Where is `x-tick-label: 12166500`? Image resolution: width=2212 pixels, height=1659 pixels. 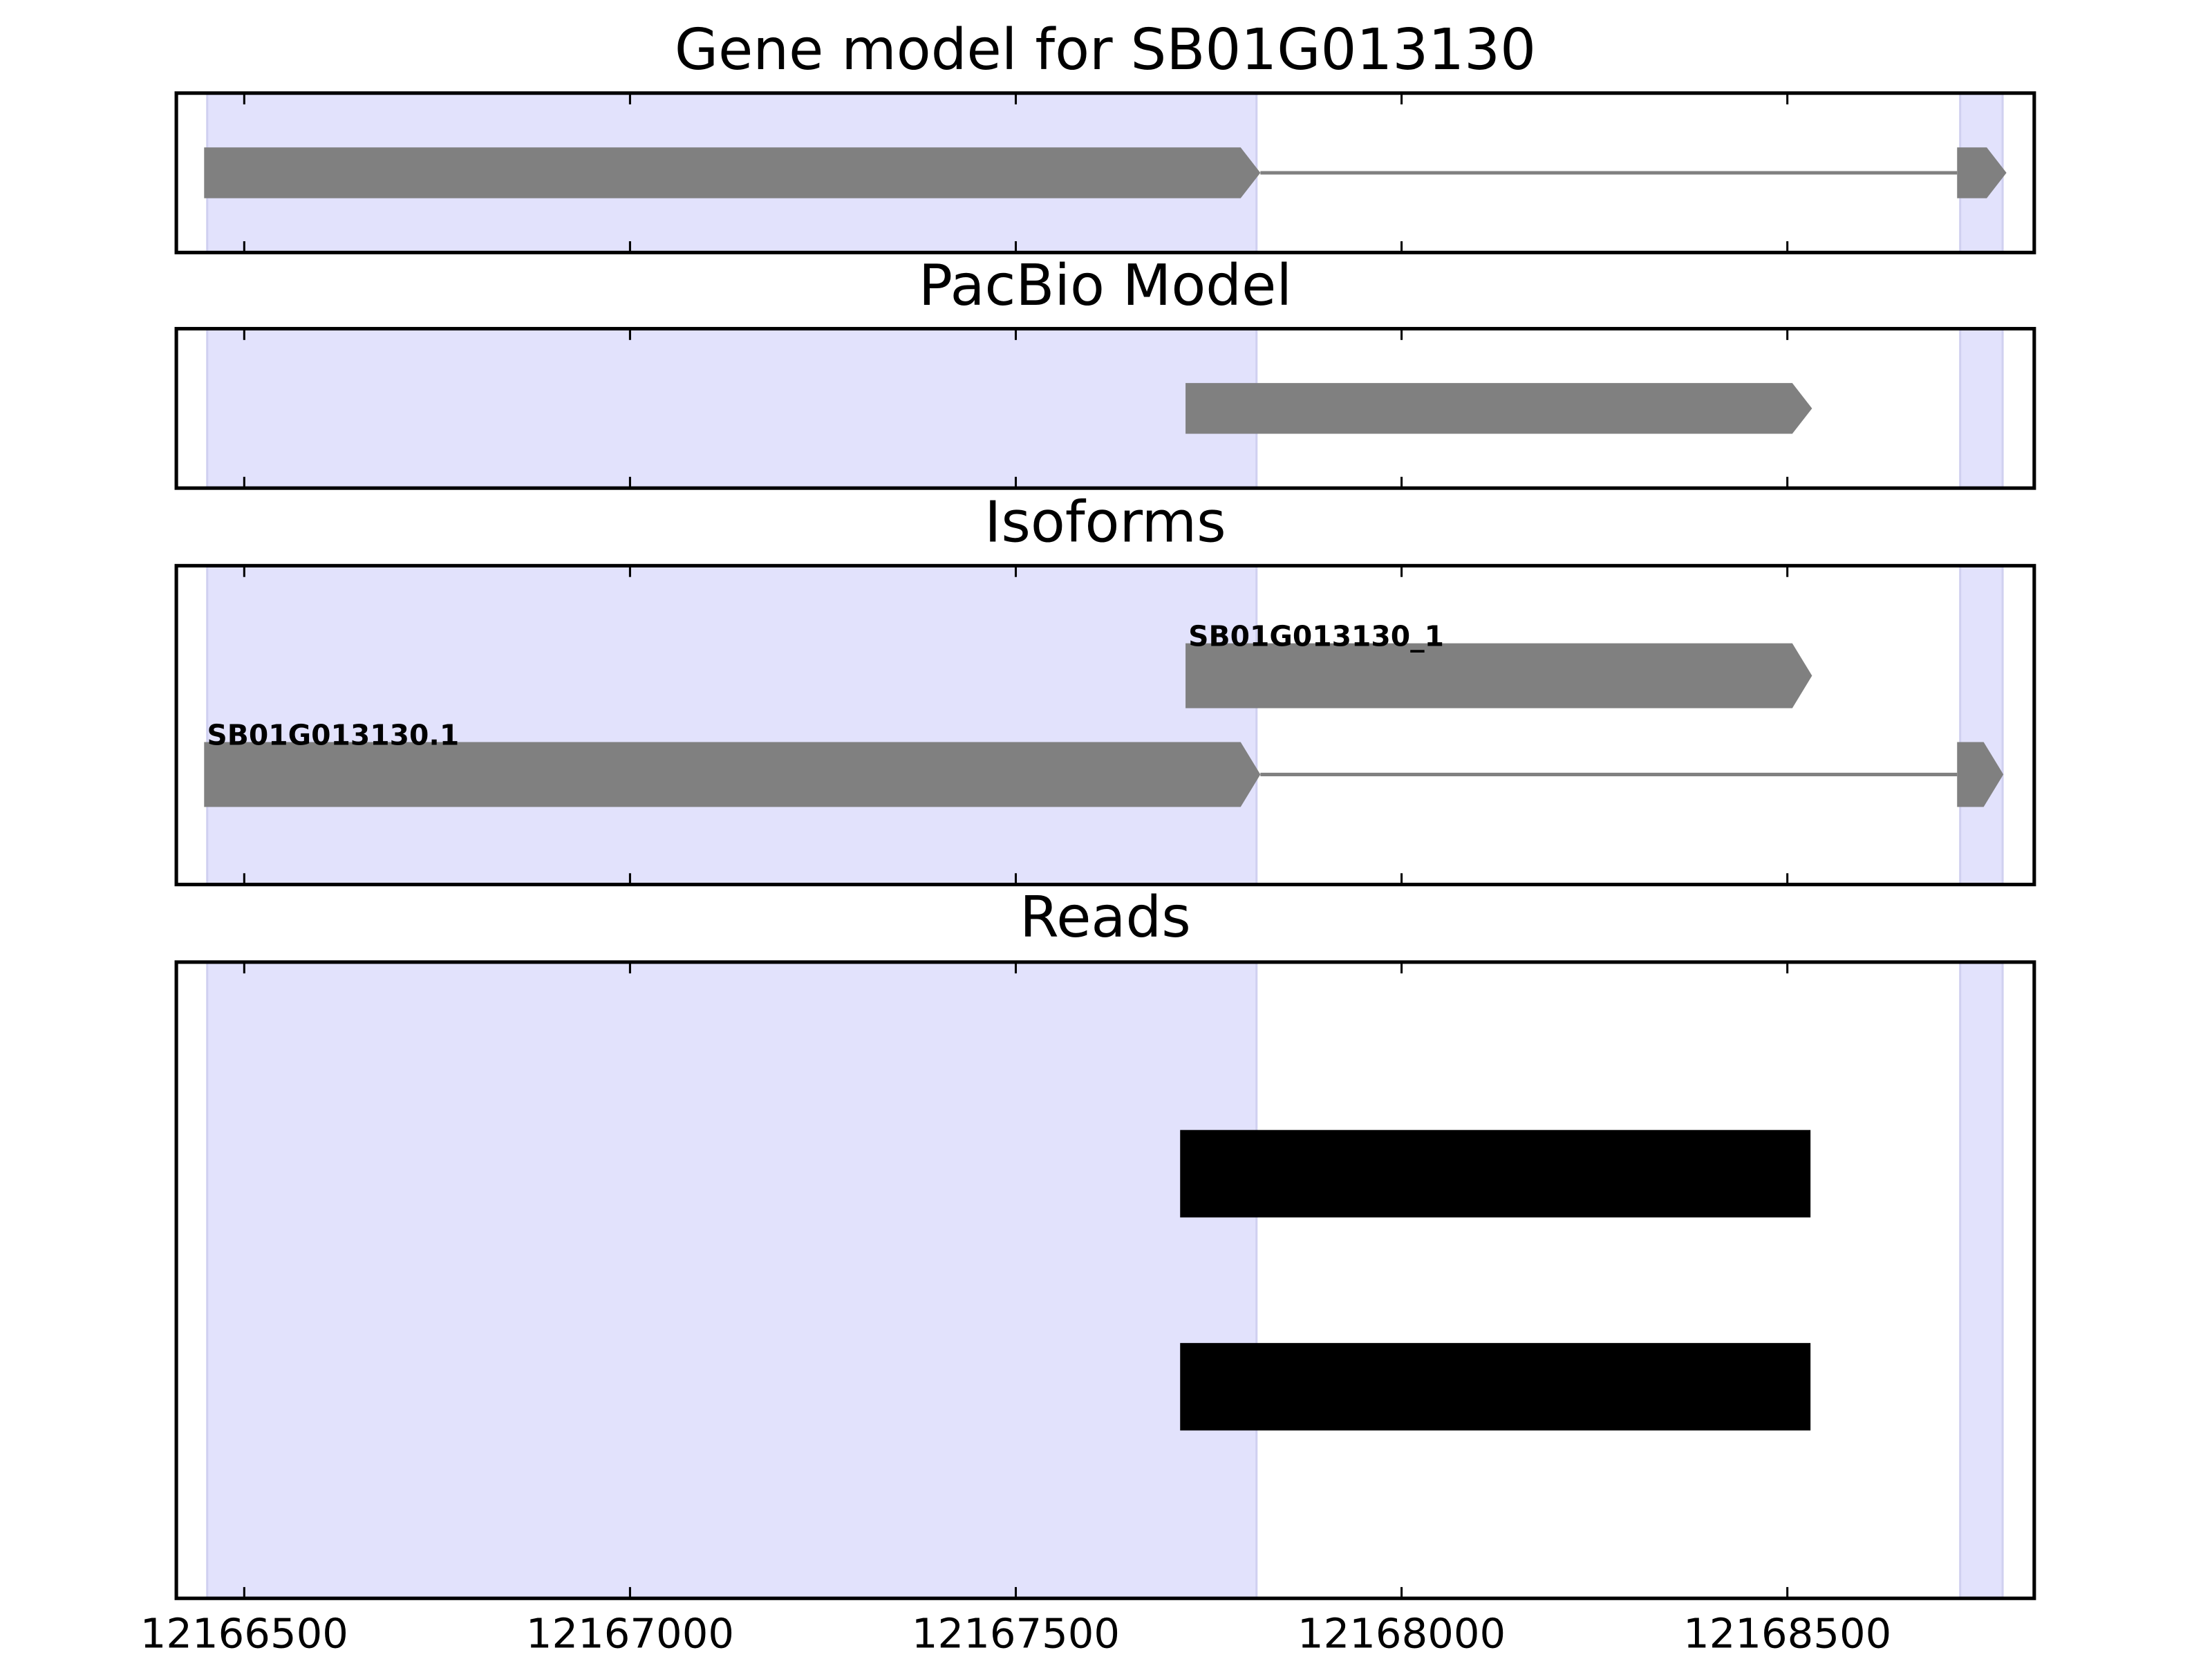 x-tick-label: 12166500 is located at coordinates (244, 1633).